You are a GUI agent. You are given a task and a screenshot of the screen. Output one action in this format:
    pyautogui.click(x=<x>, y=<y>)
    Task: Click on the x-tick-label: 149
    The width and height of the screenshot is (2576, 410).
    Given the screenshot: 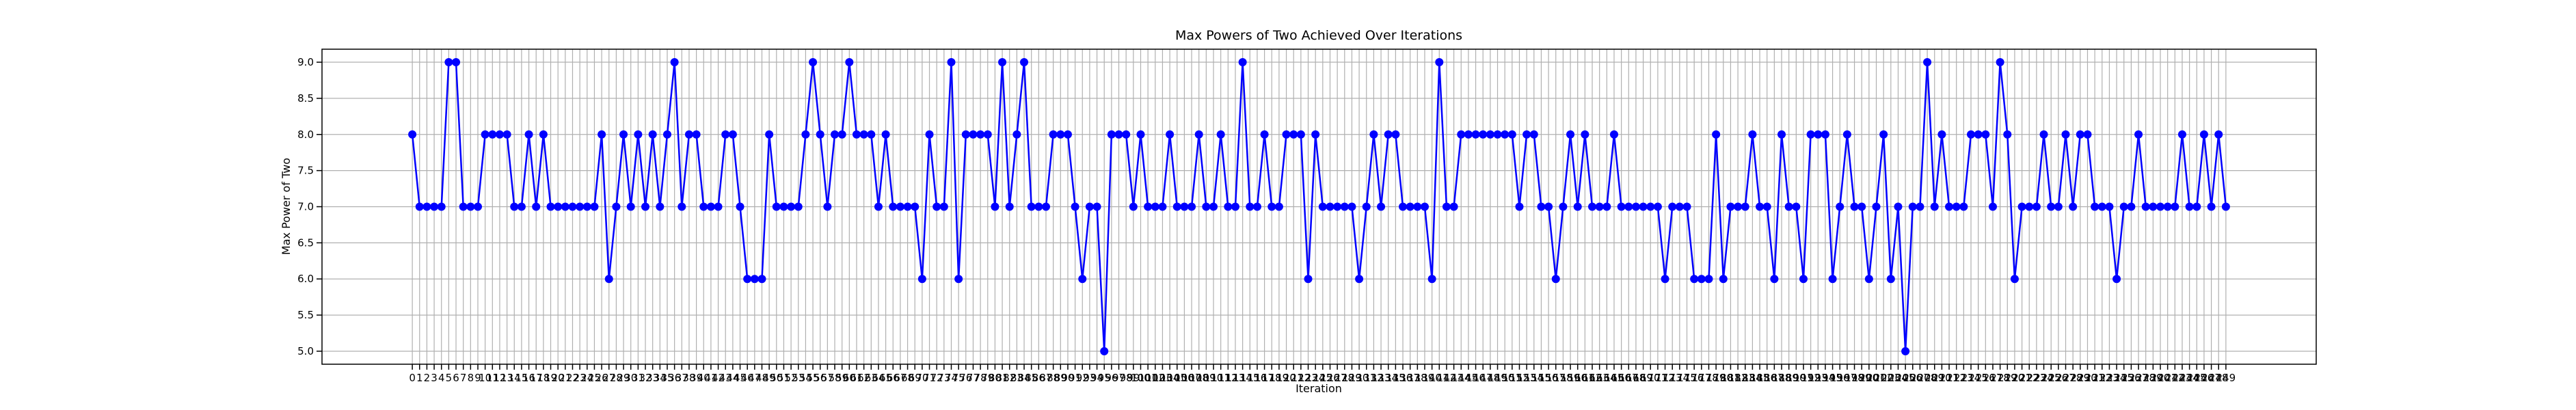 What is the action you would take?
    pyautogui.click(x=1497, y=378)
    